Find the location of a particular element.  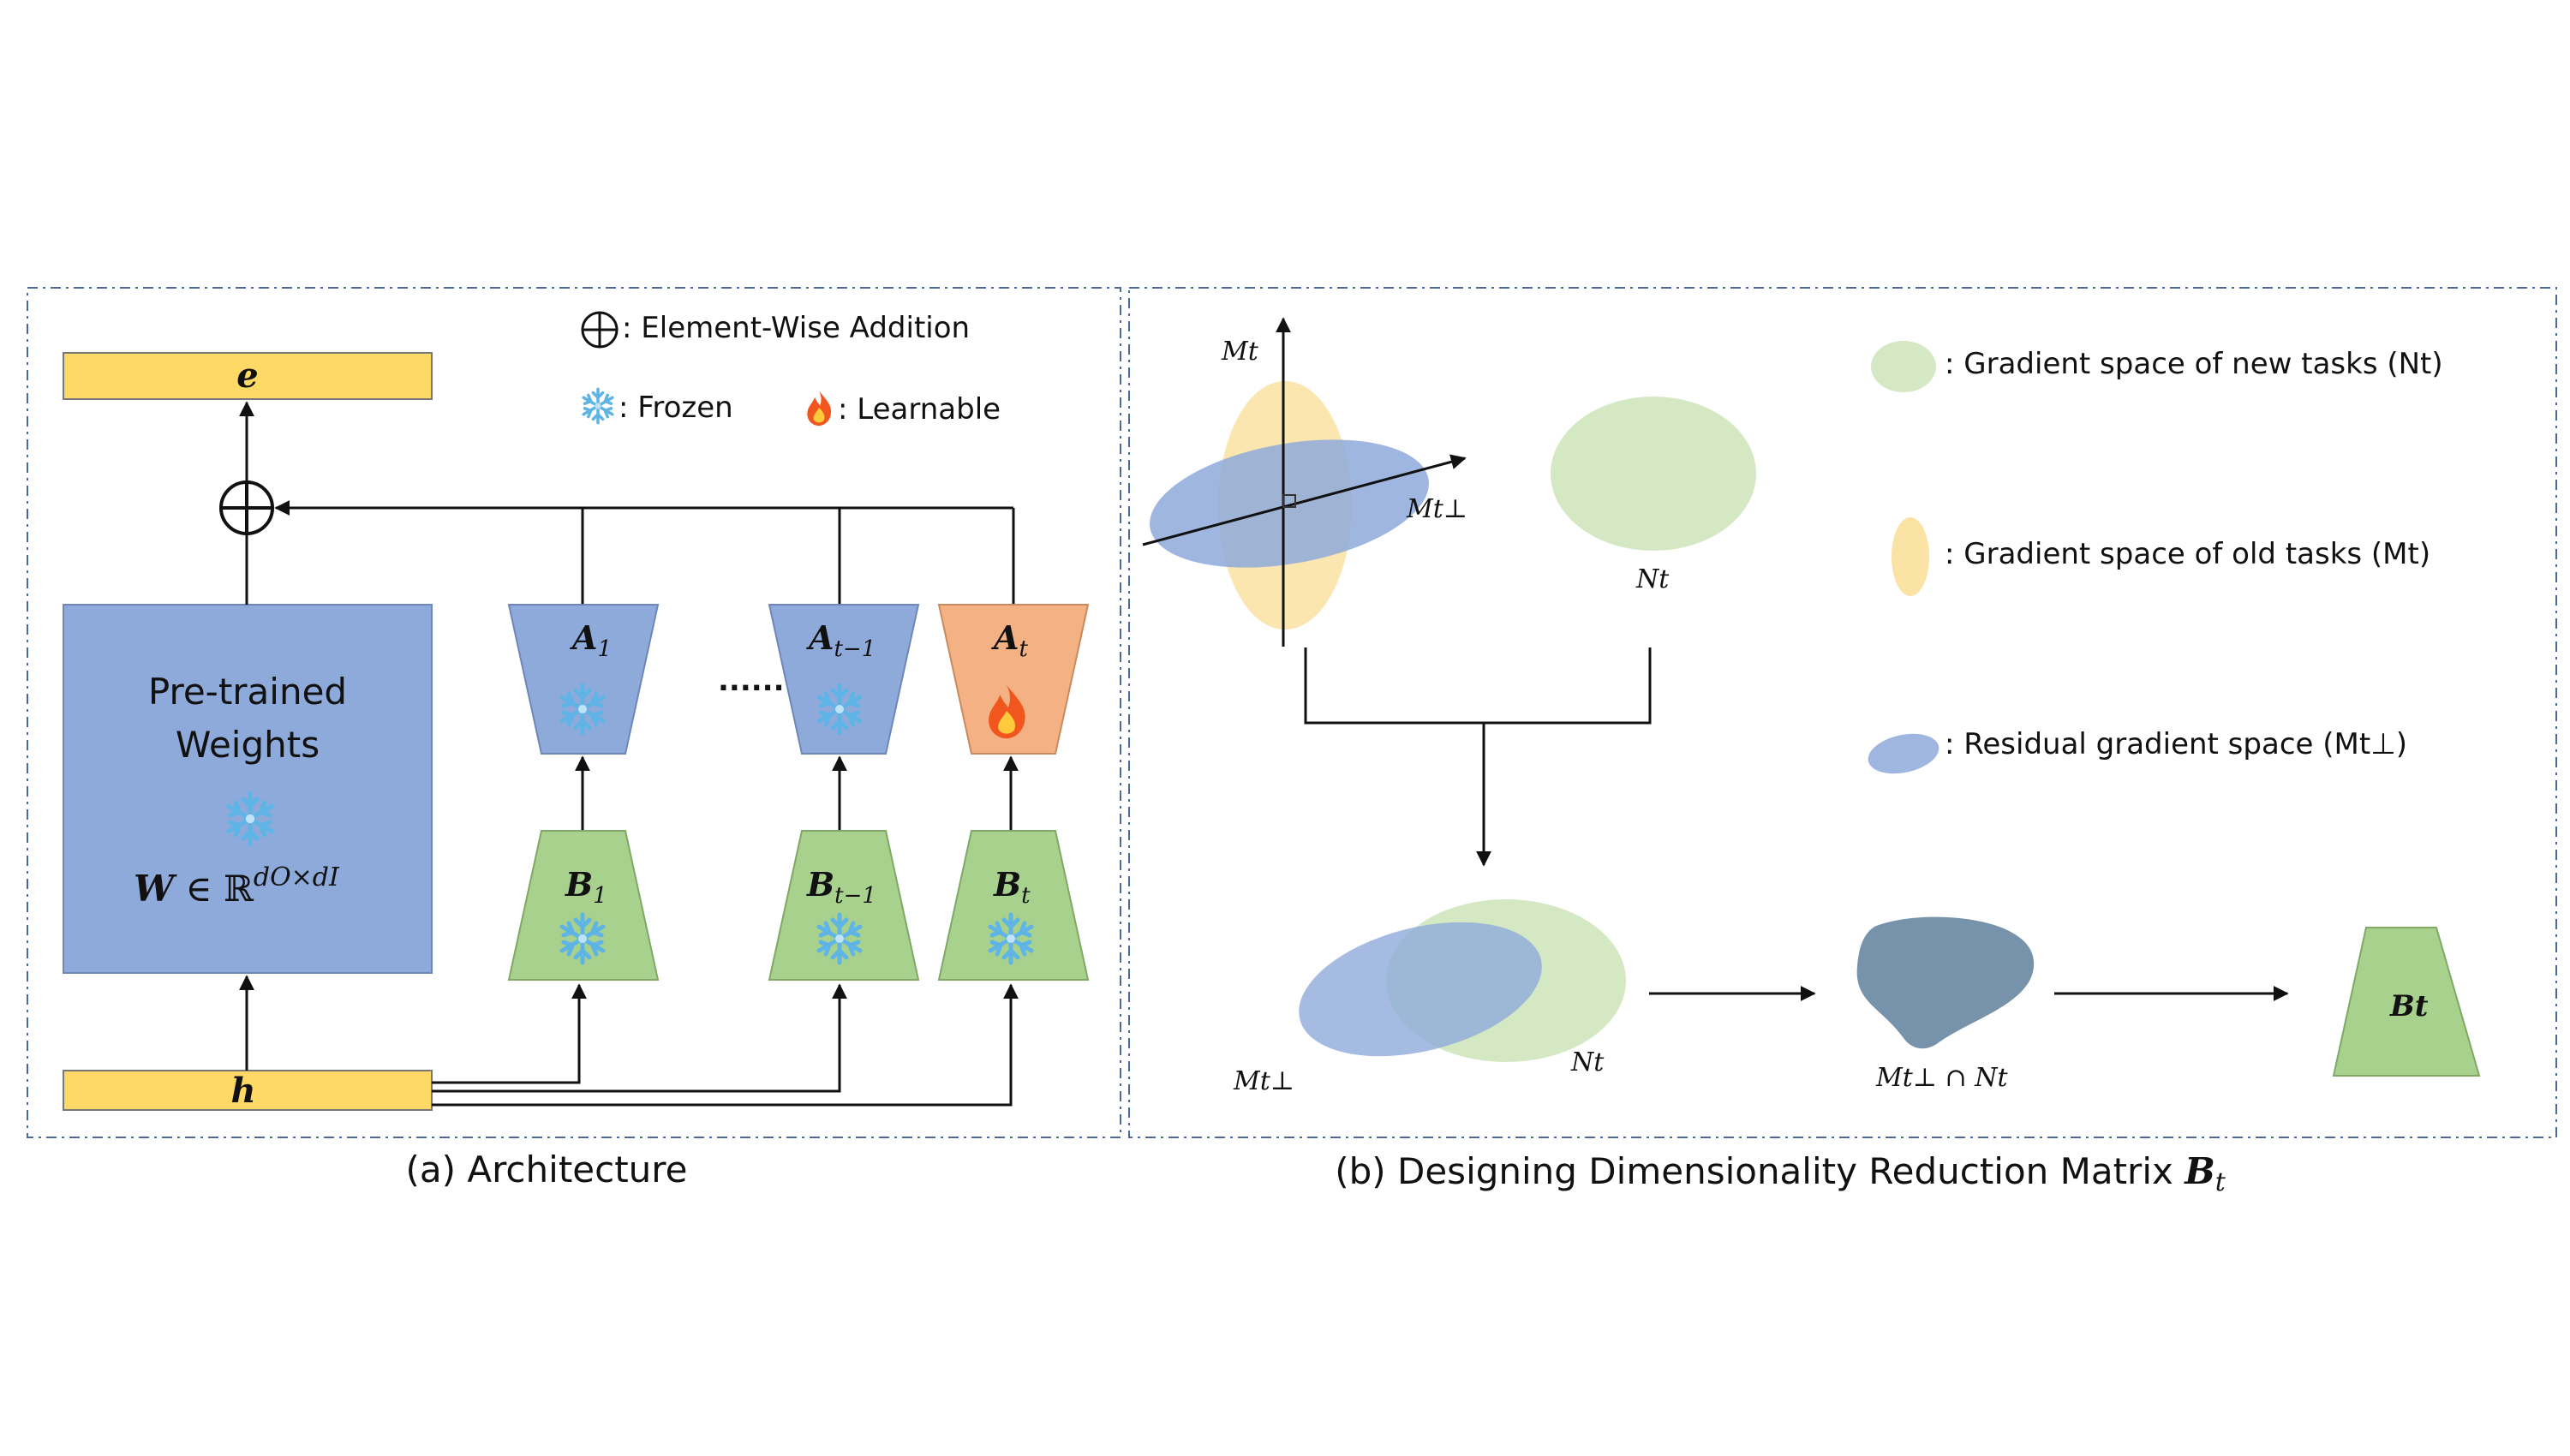

a1-label: A1 is located at coordinates (591, 640).